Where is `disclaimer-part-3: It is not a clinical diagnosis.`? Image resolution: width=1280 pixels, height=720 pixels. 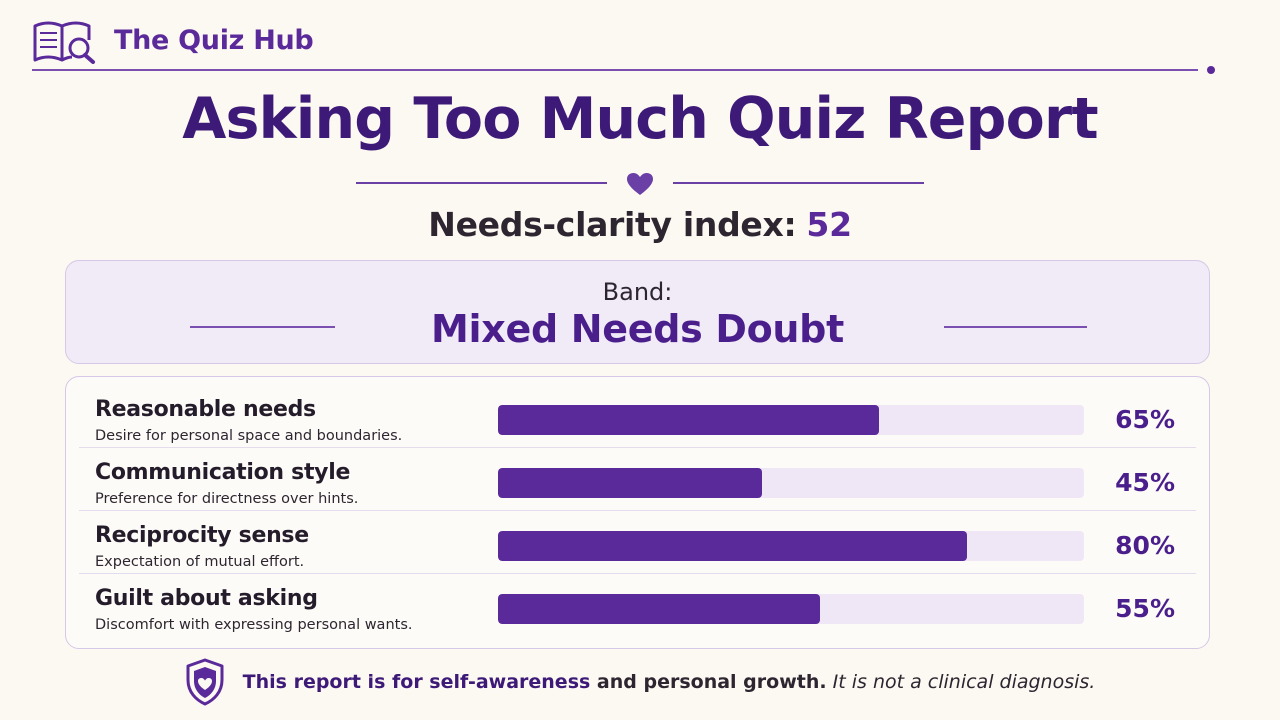 disclaimer-part-3: It is not a clinical diagnosis. is located at coordinates (961, 682).